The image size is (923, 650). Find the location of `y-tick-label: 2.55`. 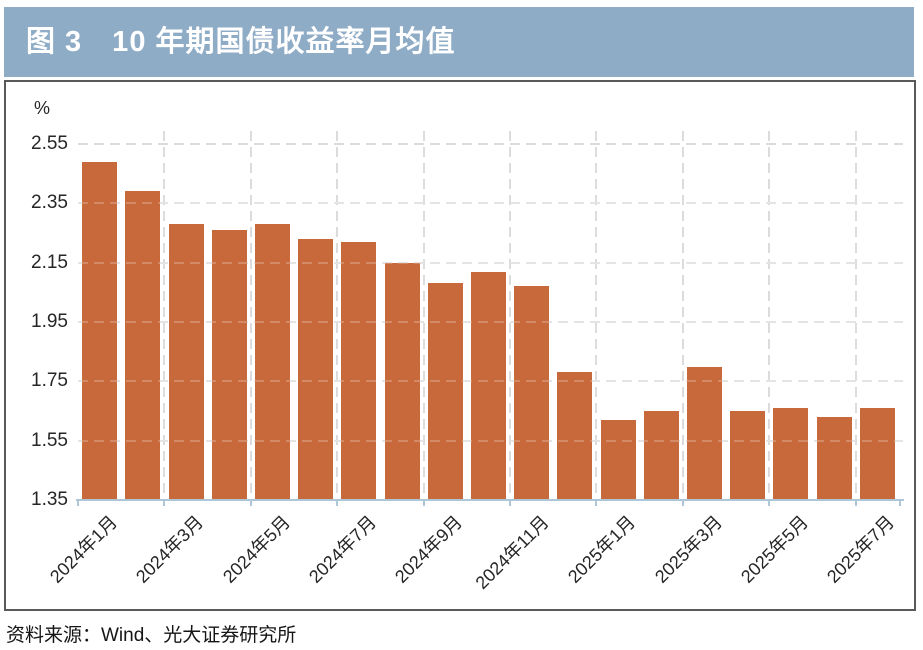

y-tick-label: 2.55 is located at coordinates (49, 143).